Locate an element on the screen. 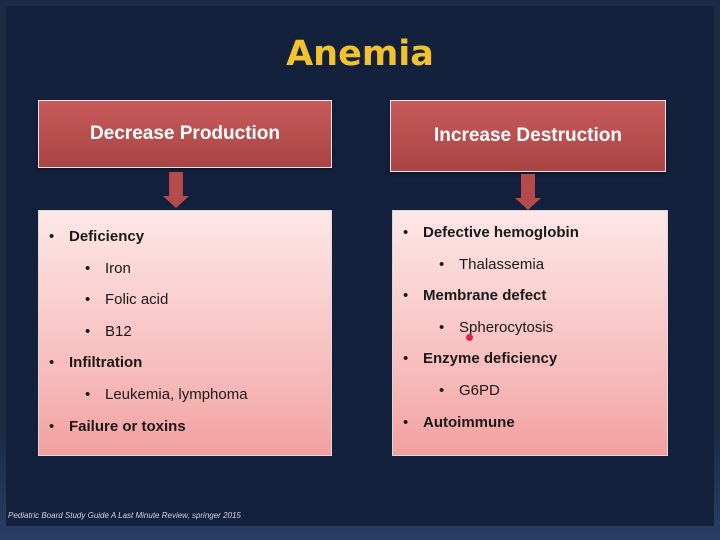 The width and height of the screenshot is (720, 540). increase-destruction-label: Increase Destruction is located at coordinates (528, 135).